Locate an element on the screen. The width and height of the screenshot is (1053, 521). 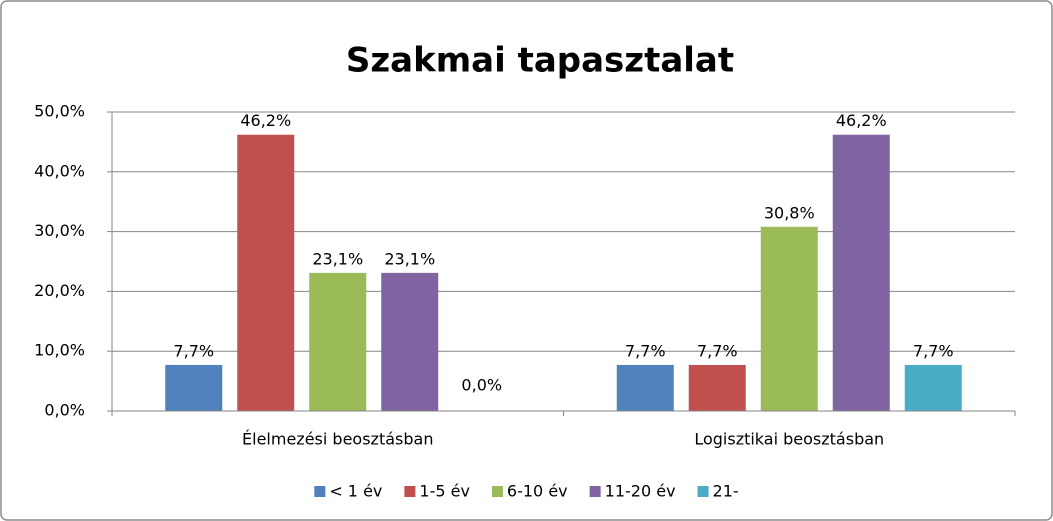
y-tick-label: 10,0% is located at coordinates (59, 350).